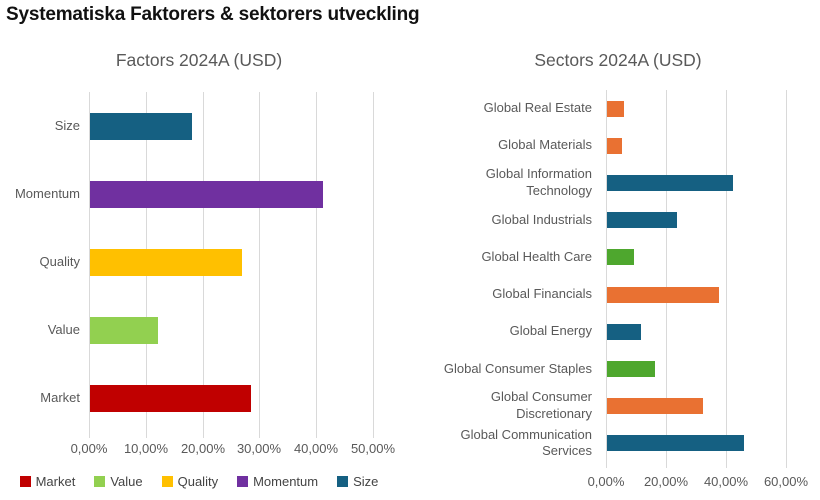 This screenshot has width=820, height=500. What do you see at coordinates (47, 193) in the screenshot?
I see `category-label-momentum: Momentum` at bounding box center [47, 193].